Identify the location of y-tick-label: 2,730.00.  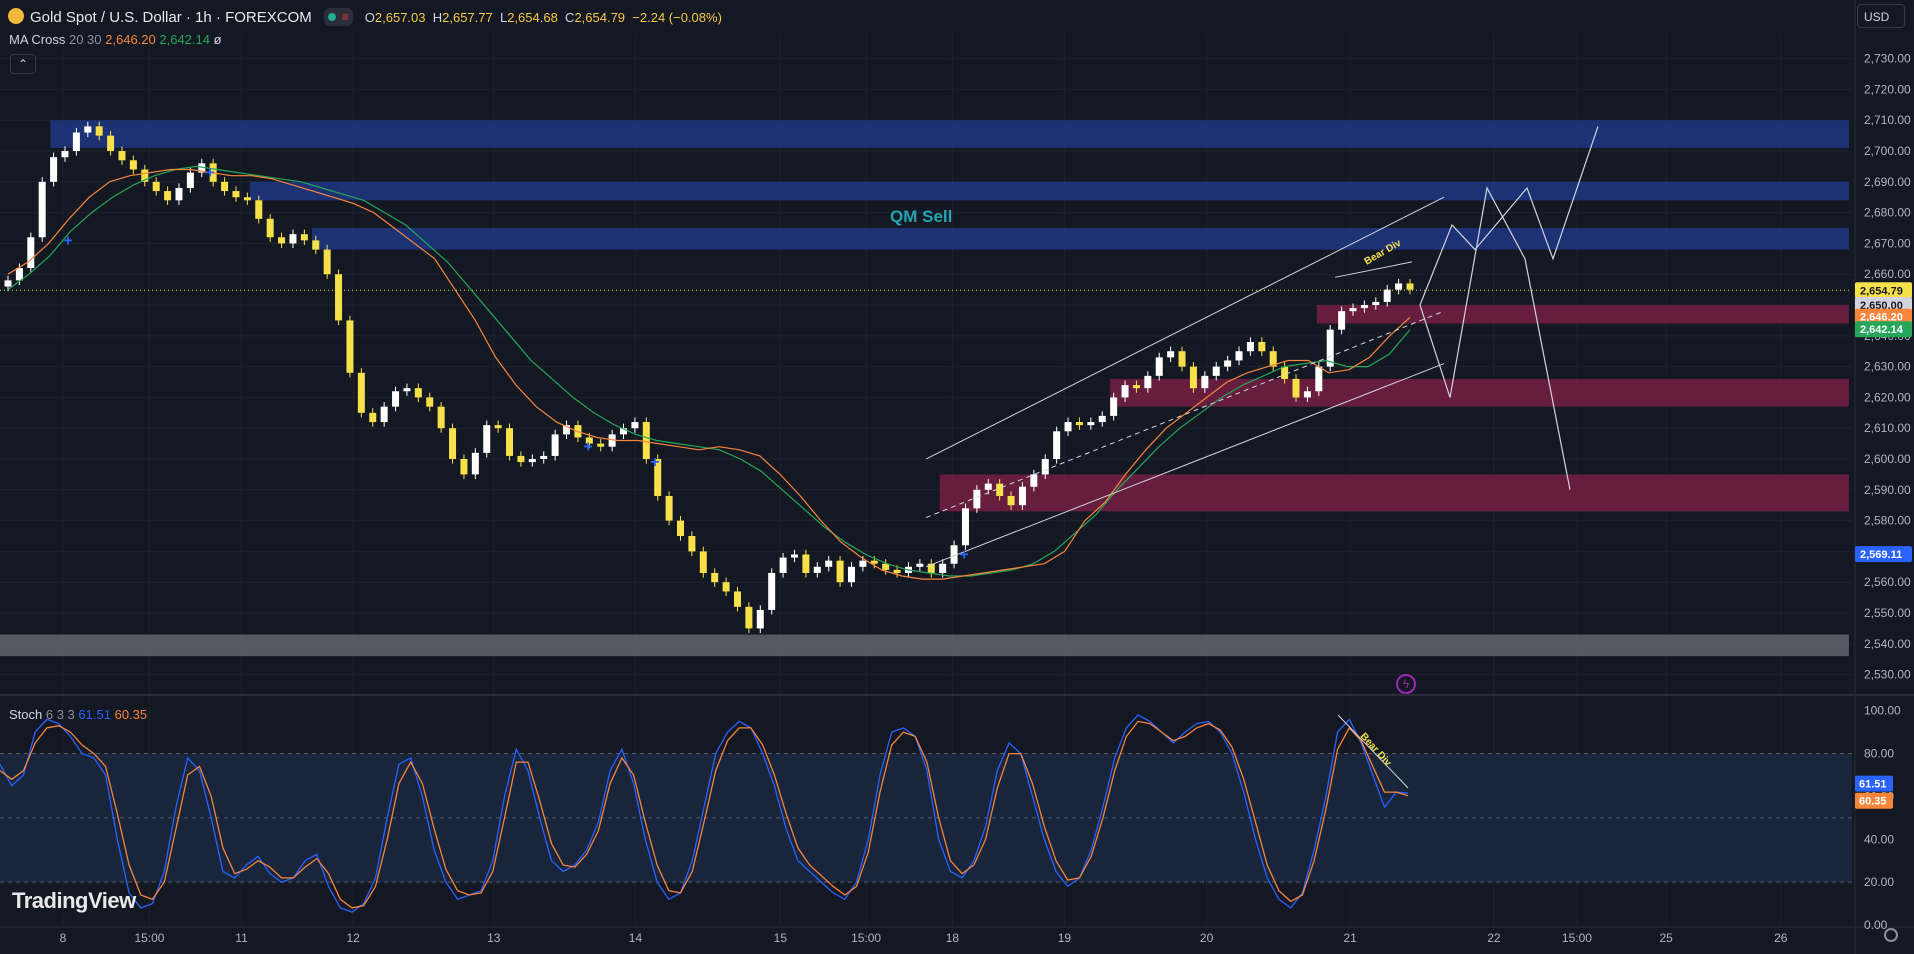
(1887, 59).